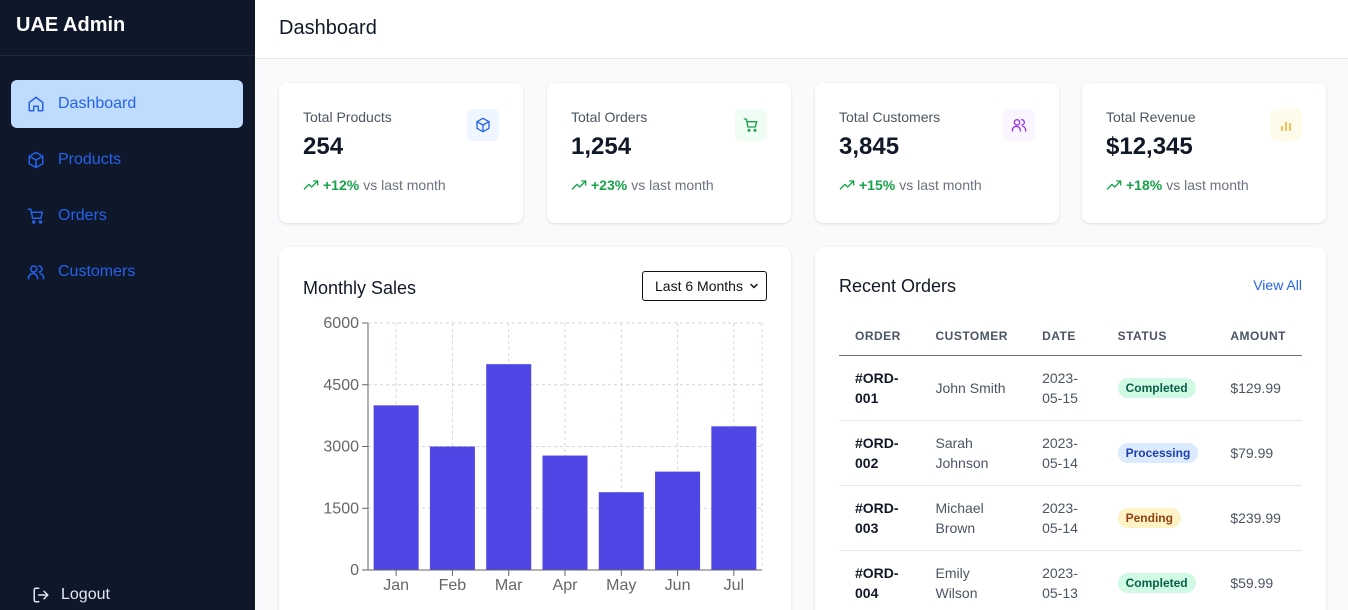  Describe the element at coordinates (127, 216) in the screenshot. I see `sidebar-item-orders: Orders` at that location.